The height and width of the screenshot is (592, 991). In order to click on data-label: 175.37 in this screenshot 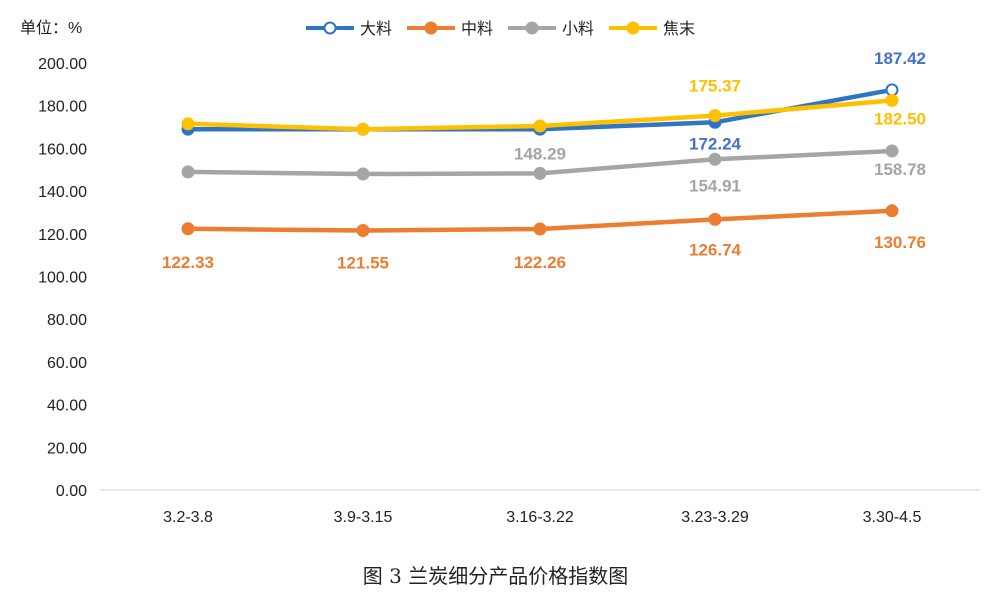, I will do `click(715, 86)`.